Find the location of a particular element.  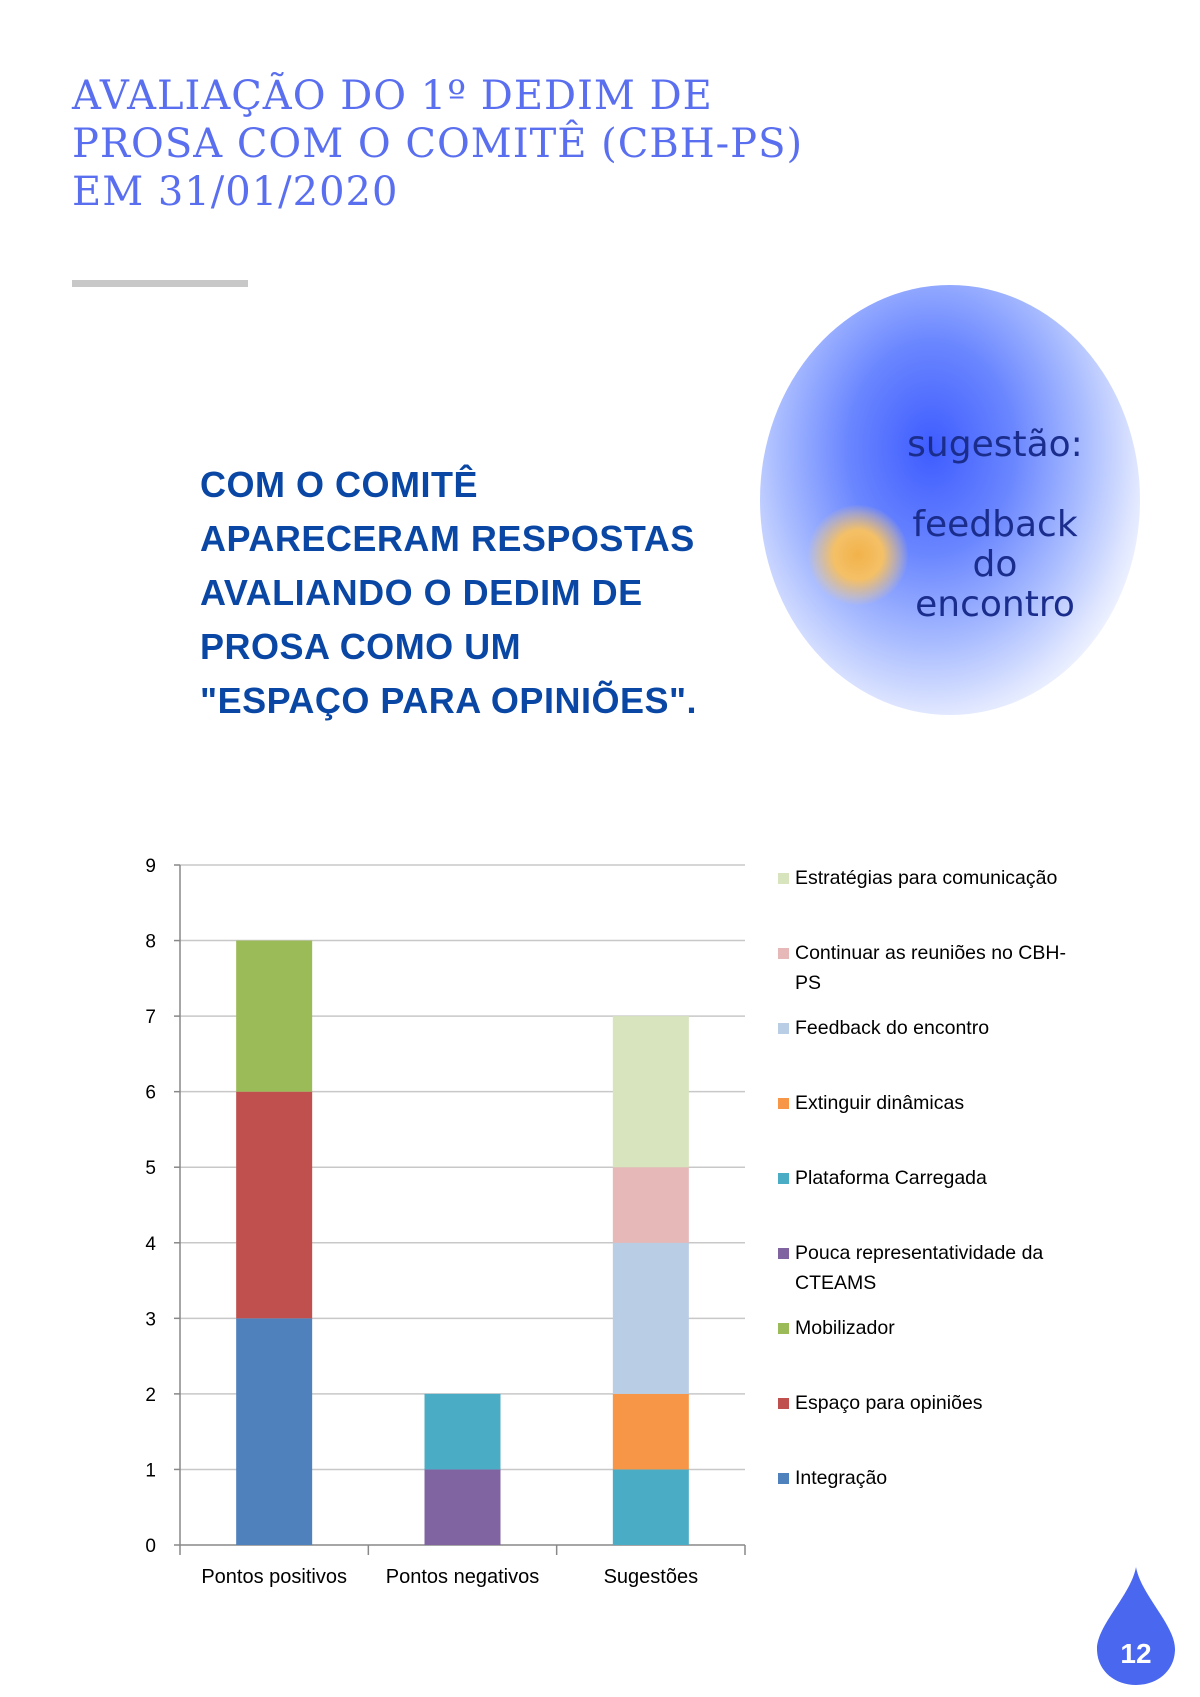

y-tick-label: 5 is located at coordinates (150, 1168).